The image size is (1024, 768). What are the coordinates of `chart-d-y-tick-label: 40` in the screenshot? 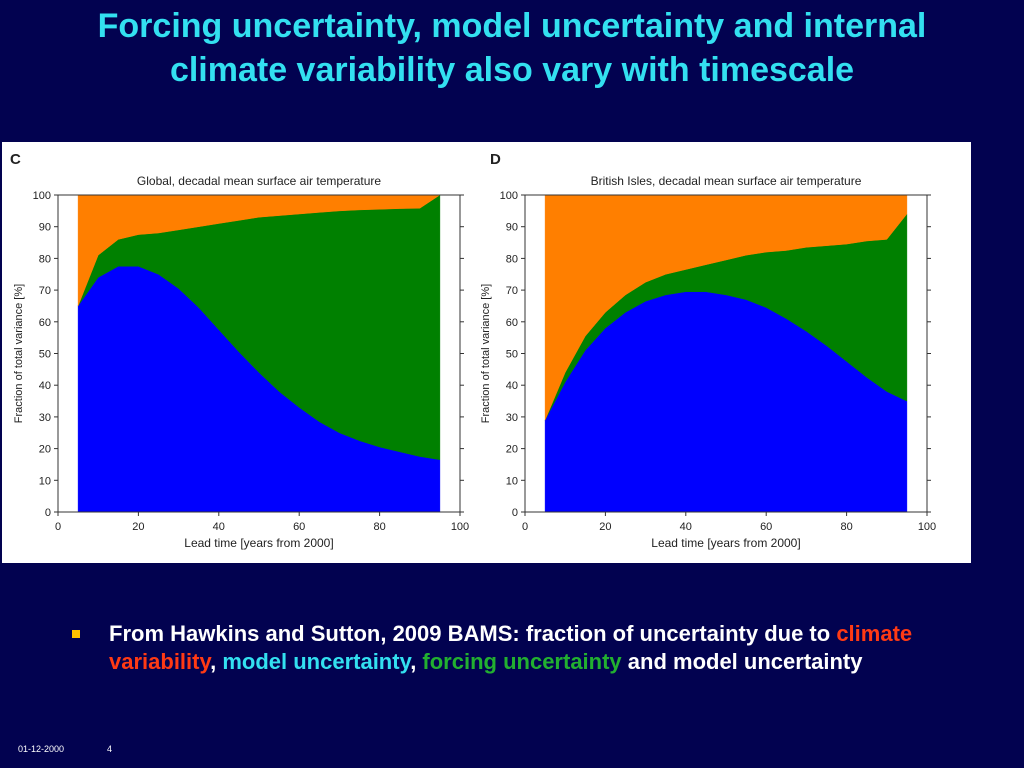 It's located at (512, 386).